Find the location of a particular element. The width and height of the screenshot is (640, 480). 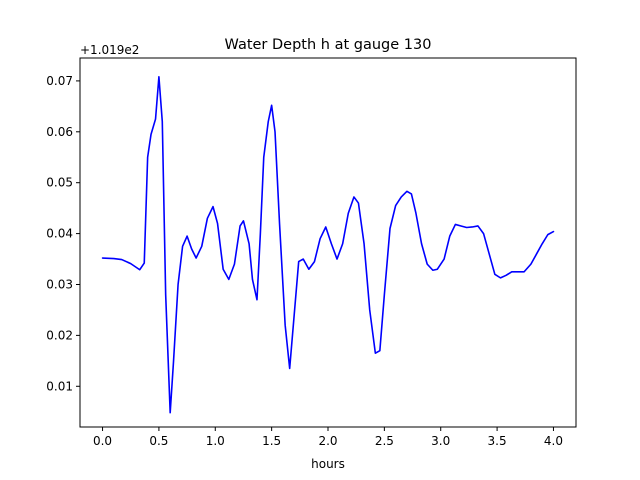

x-tick-label: 1.0 is located at coordinates (215, 441).